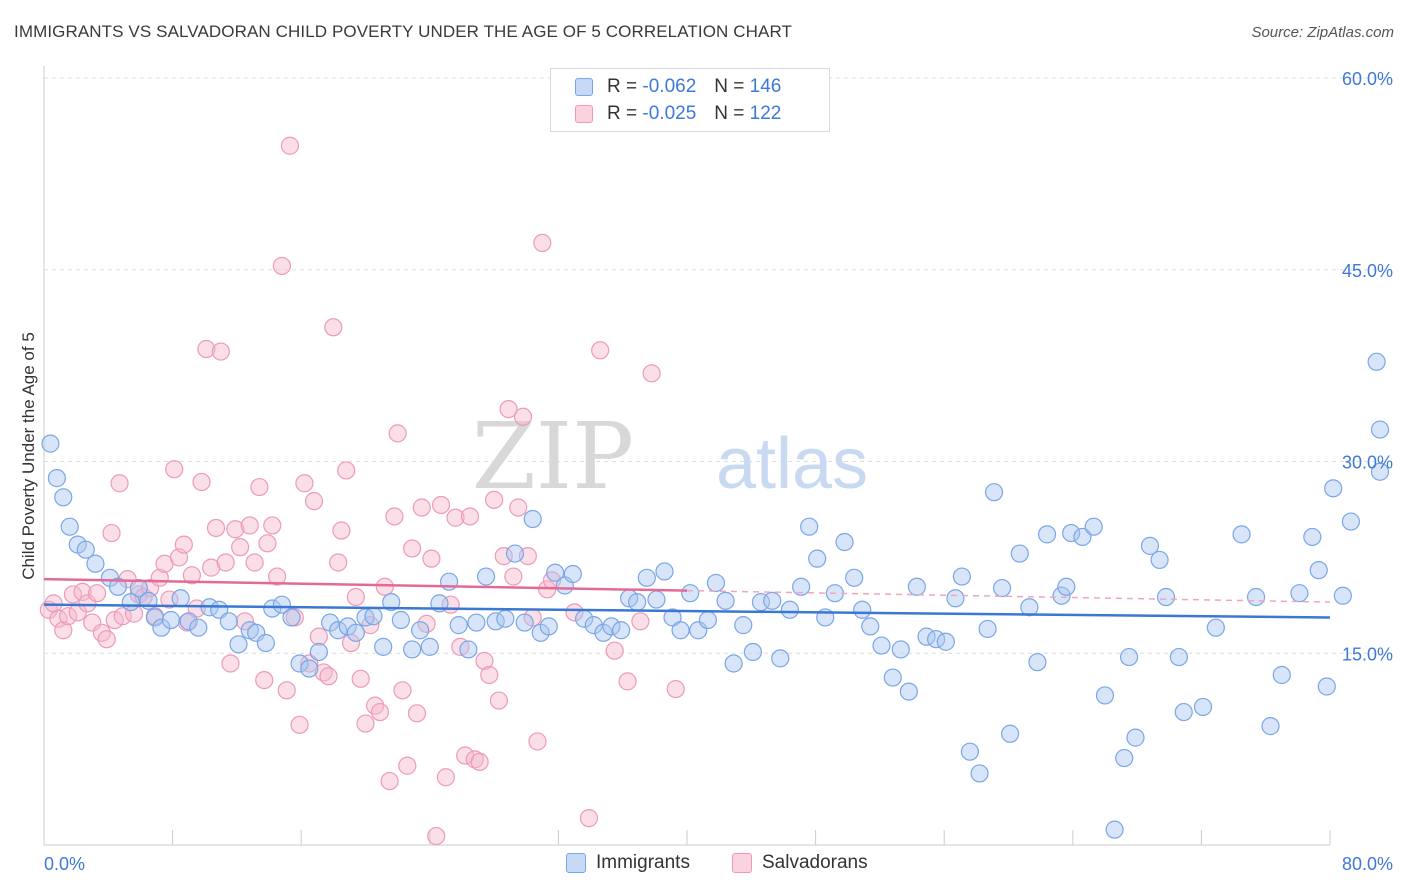  Describe the element at coordinates (28, 456) in the screenshot. I see `y-axis-label: Child Poverty Under the Age of 5` at that location.